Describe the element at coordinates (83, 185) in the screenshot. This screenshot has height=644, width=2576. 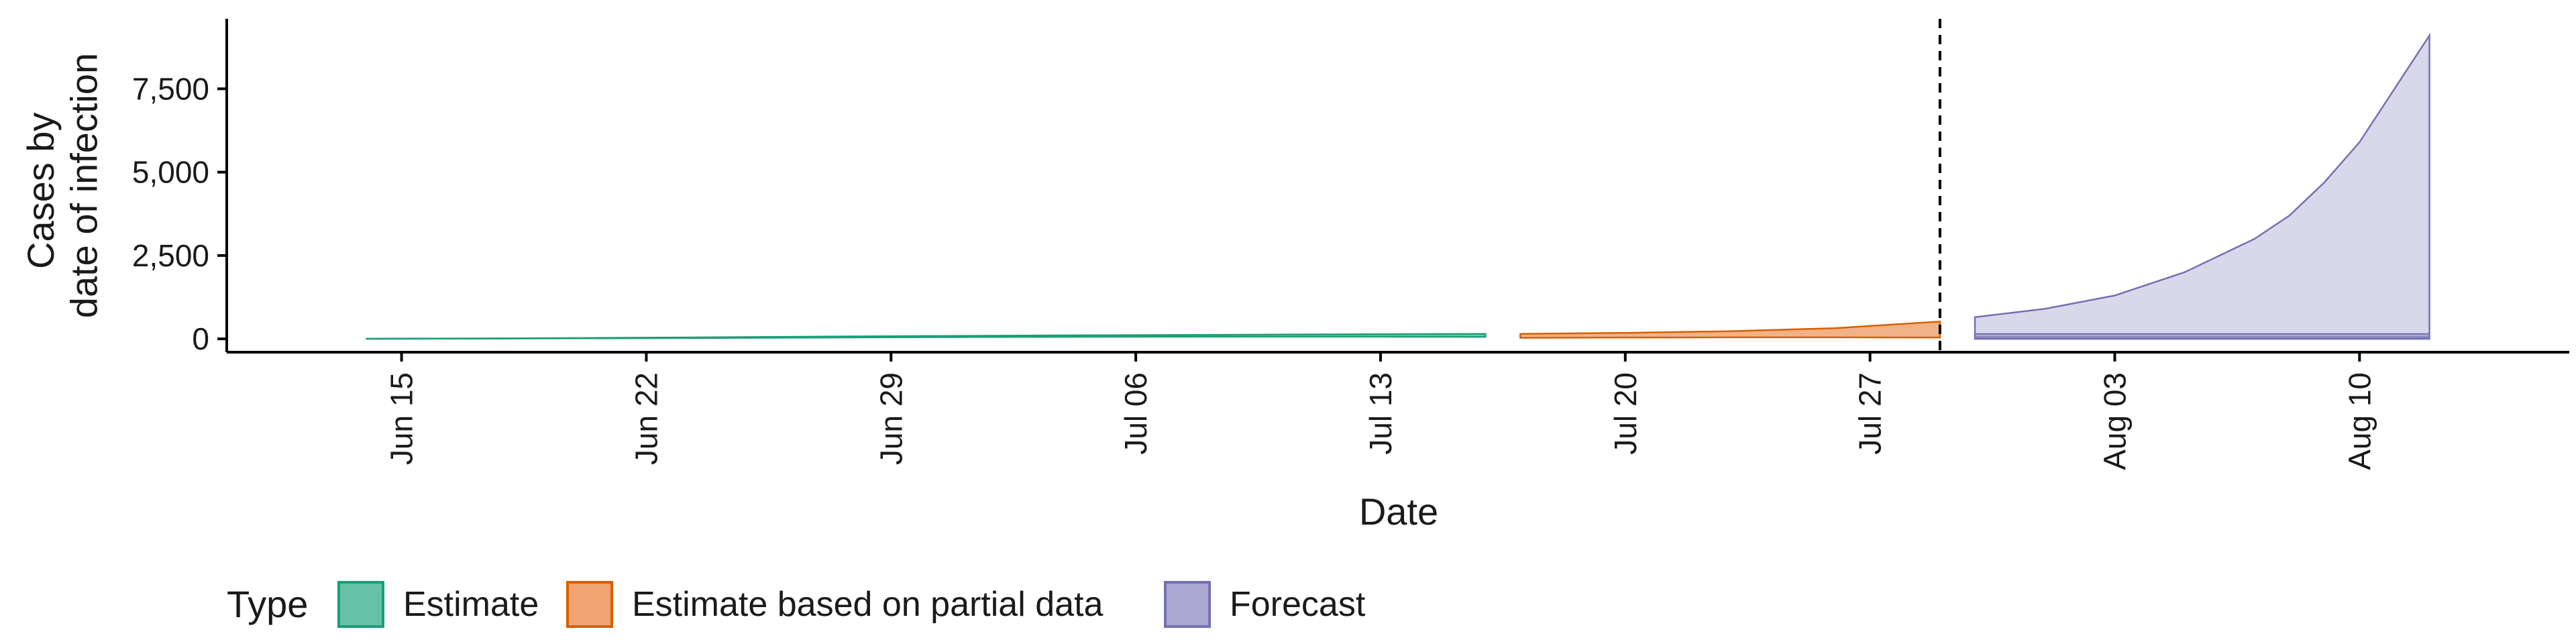
I see `y-axis-title-line-2: date of infection` at that location.